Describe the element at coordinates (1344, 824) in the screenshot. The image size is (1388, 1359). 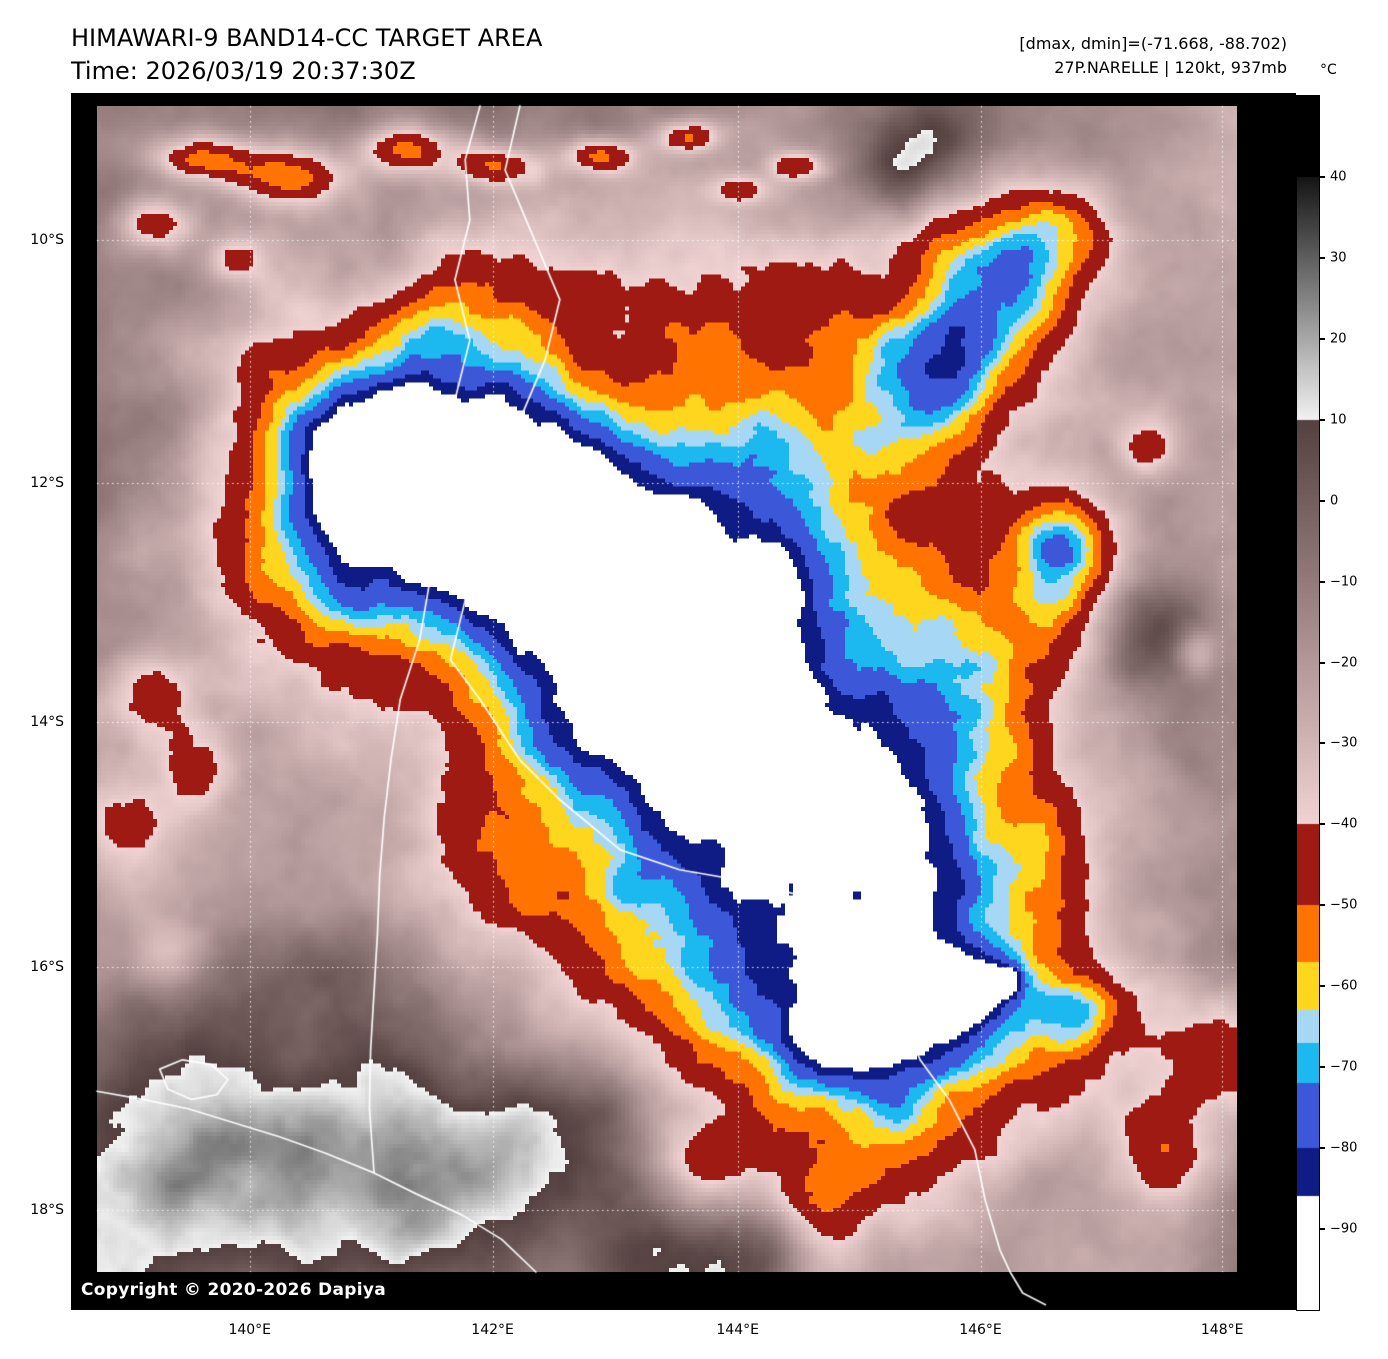
I see `colorbar-tick-label: −40` at that location.